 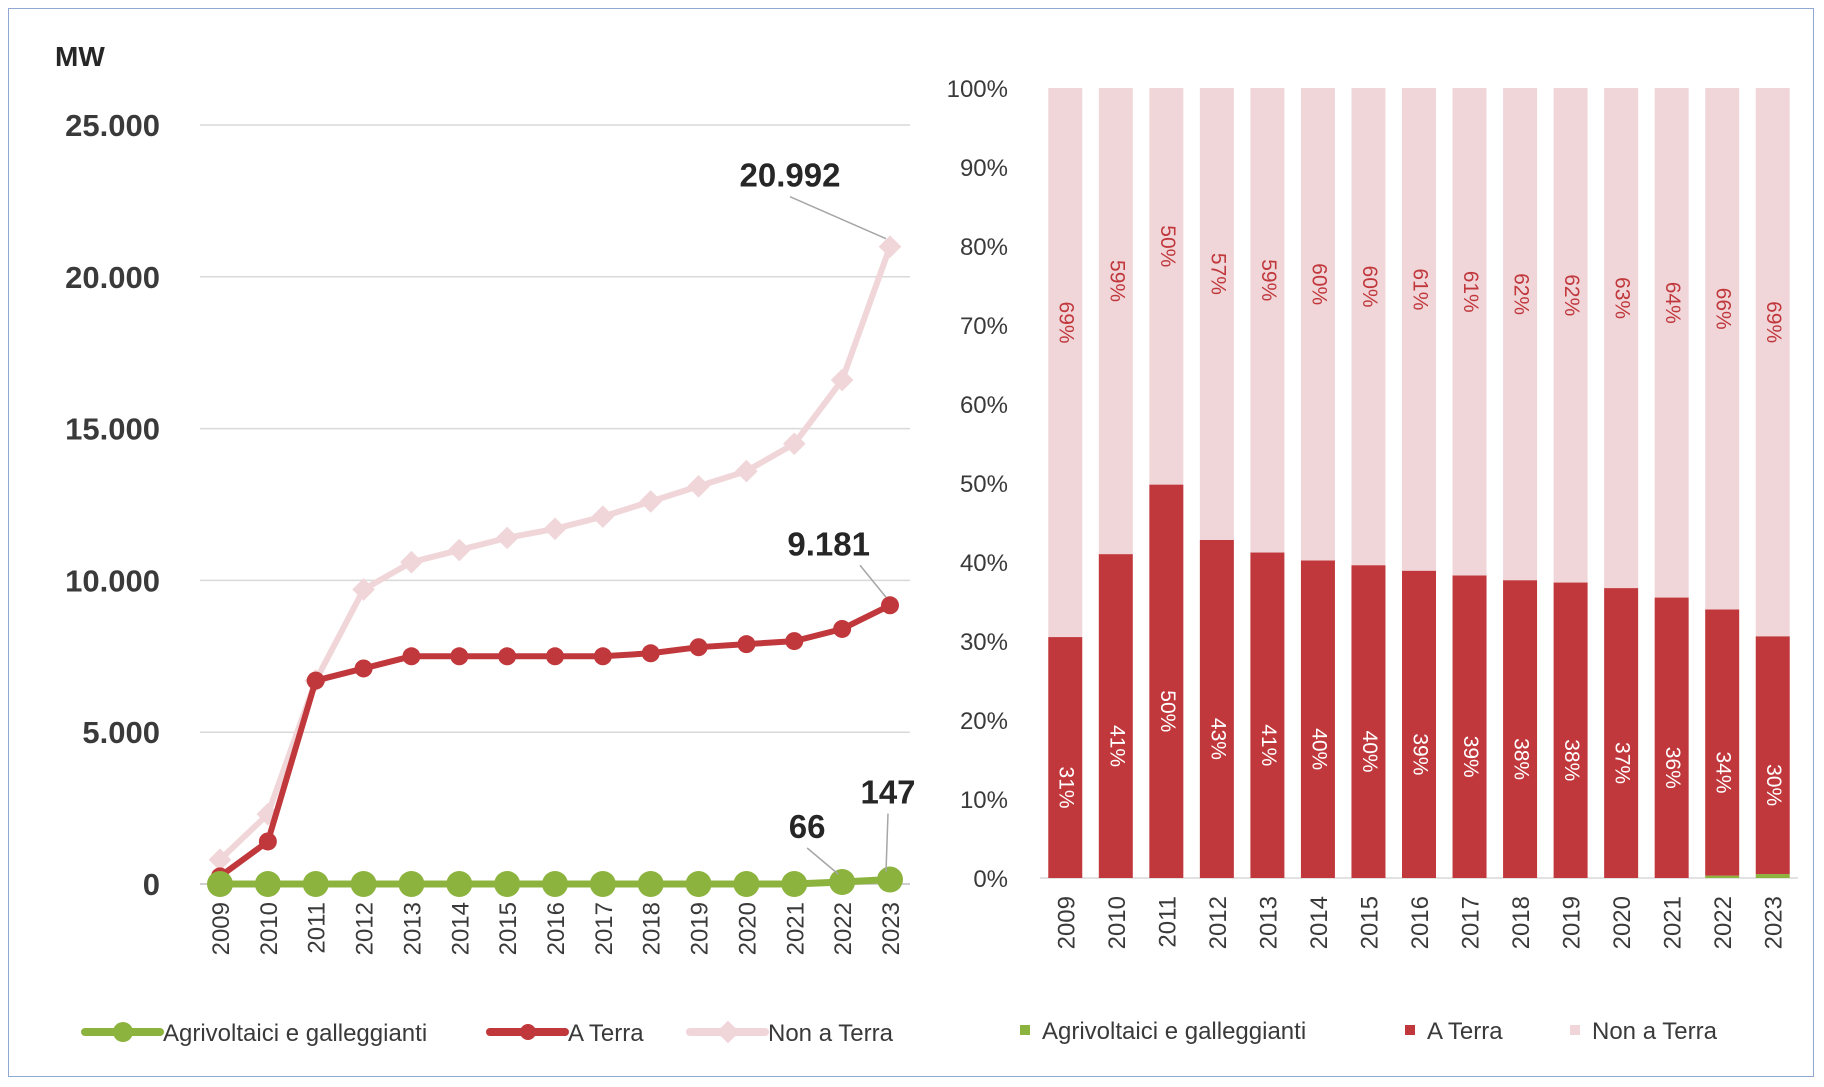 I want to click on legend-label: Agrivoltaici e galleggianti, so click(x=295, y=1033).